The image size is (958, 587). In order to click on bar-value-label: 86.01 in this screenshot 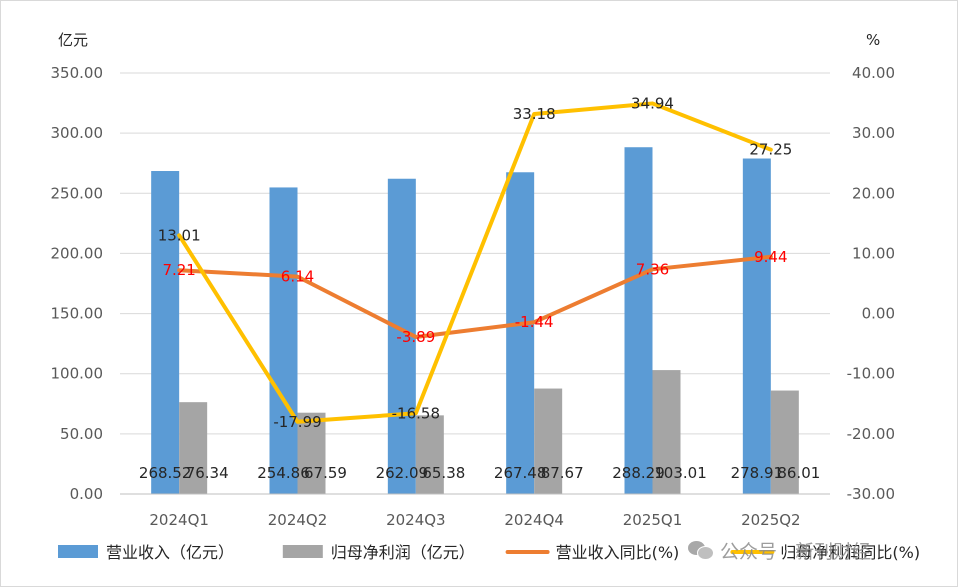, I will do `click(798, 473)`.